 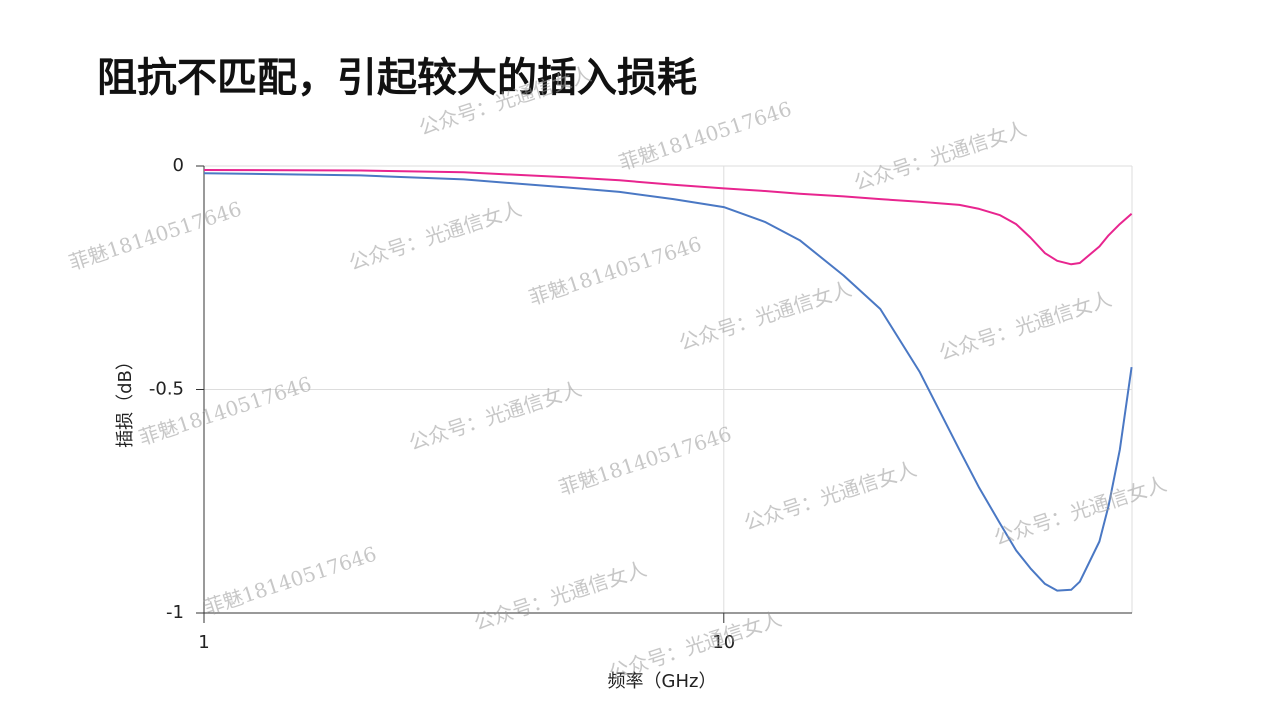 What do you see at coordinates (166, 389) in the screenshot?
I see `y-tick-label: -0.5` at bounding box center [166, 389].